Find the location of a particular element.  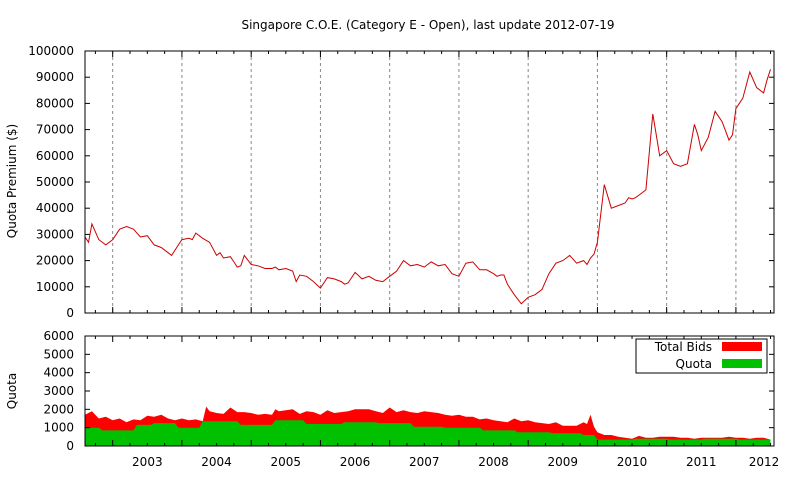

legend-label-total-bids: Total Bids is located at coordinates (683, 347).